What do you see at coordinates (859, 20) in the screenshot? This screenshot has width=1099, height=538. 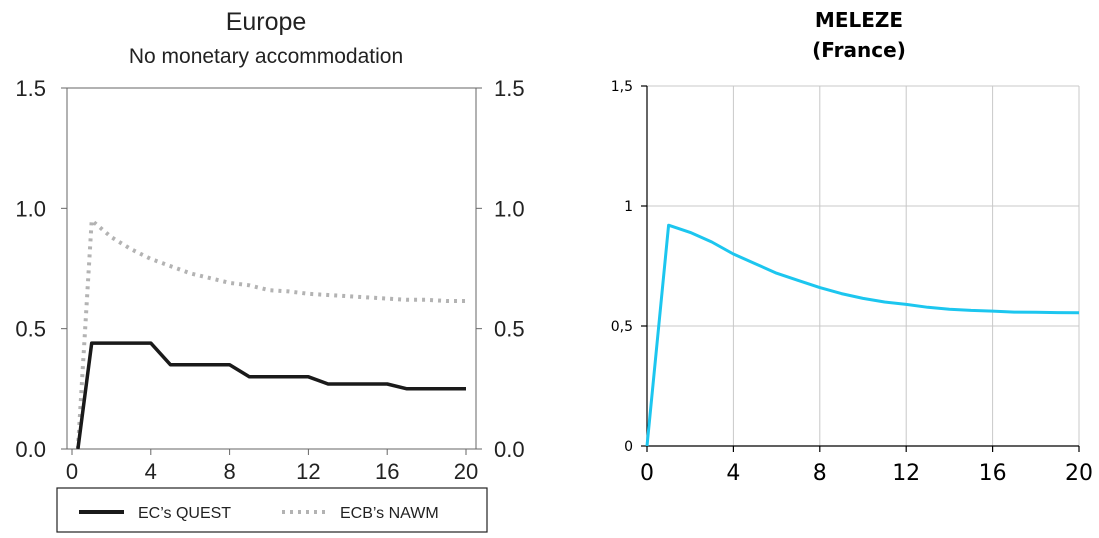 I see `right-chart-title: MELEZE` at bounding box center [859, 20].